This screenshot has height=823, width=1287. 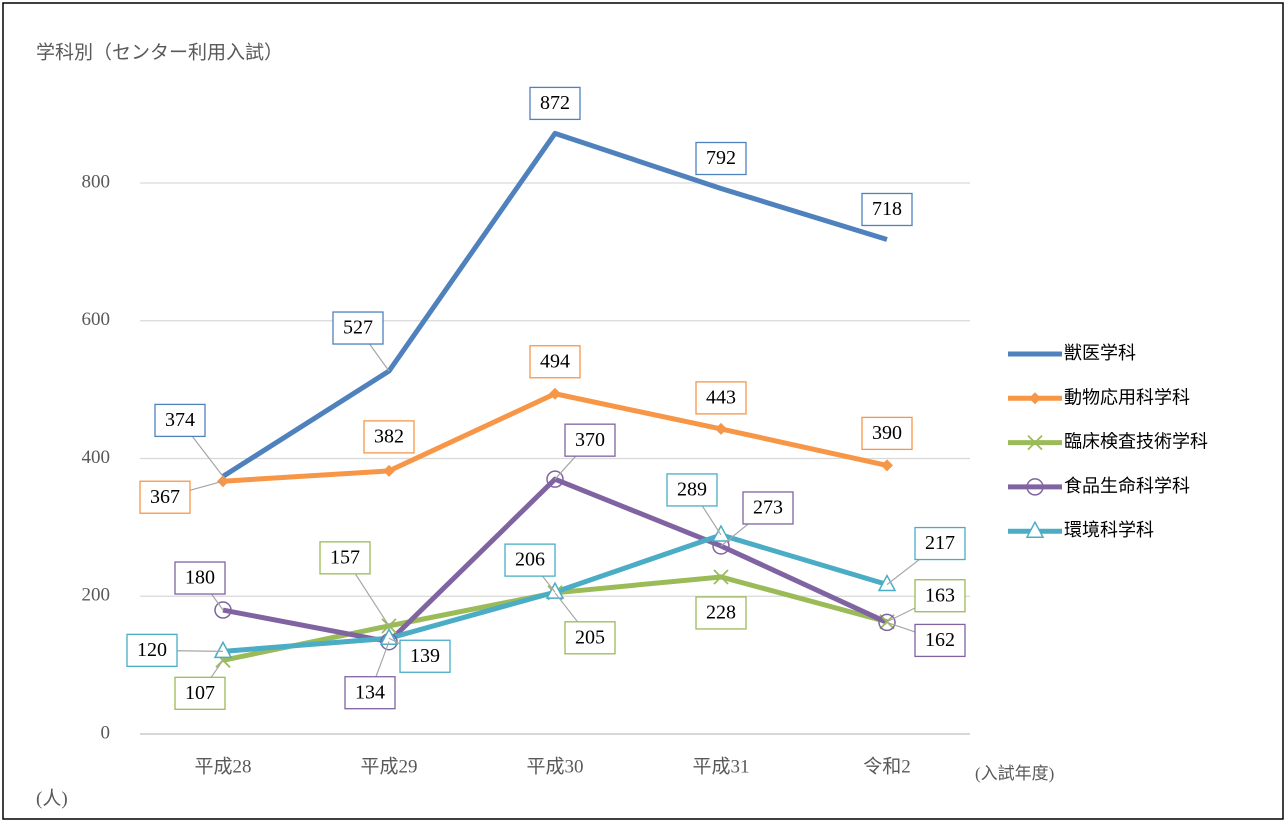 I want to click on data-label: 367, so click(x=165, y=497).